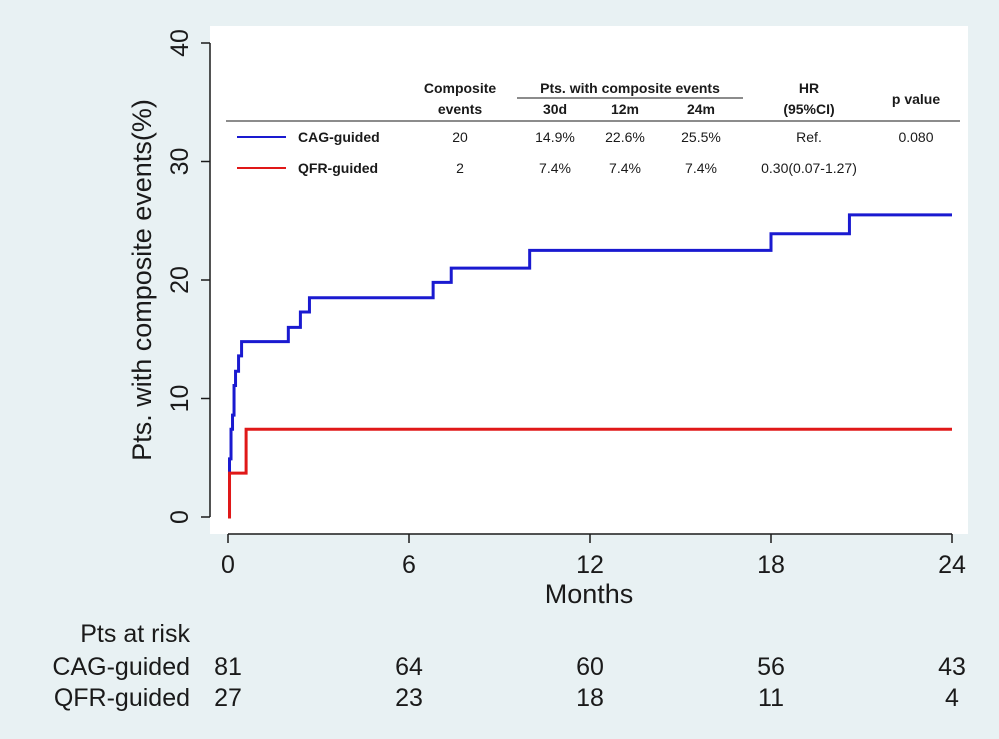 Image resolution: width=999 pixels, height=739 pixels. I want to click on y-tick-label: 40, so click(180, 43).